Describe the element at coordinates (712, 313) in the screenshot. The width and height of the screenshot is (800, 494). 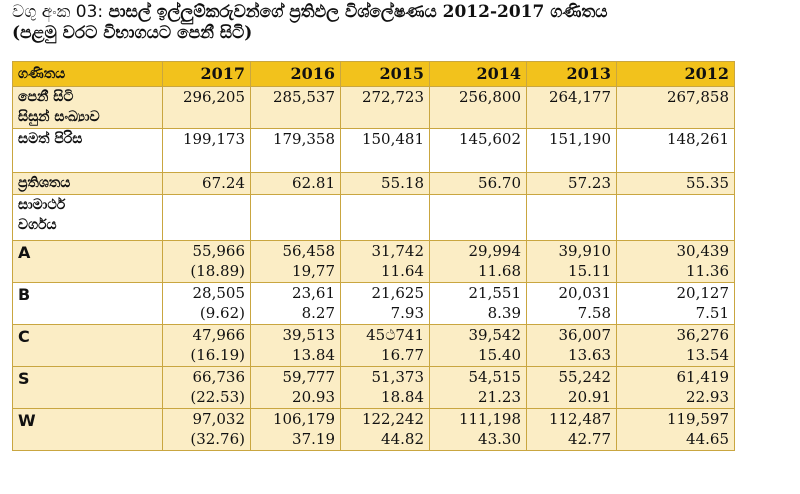
I see `grade-percent: 7.51` at that location.